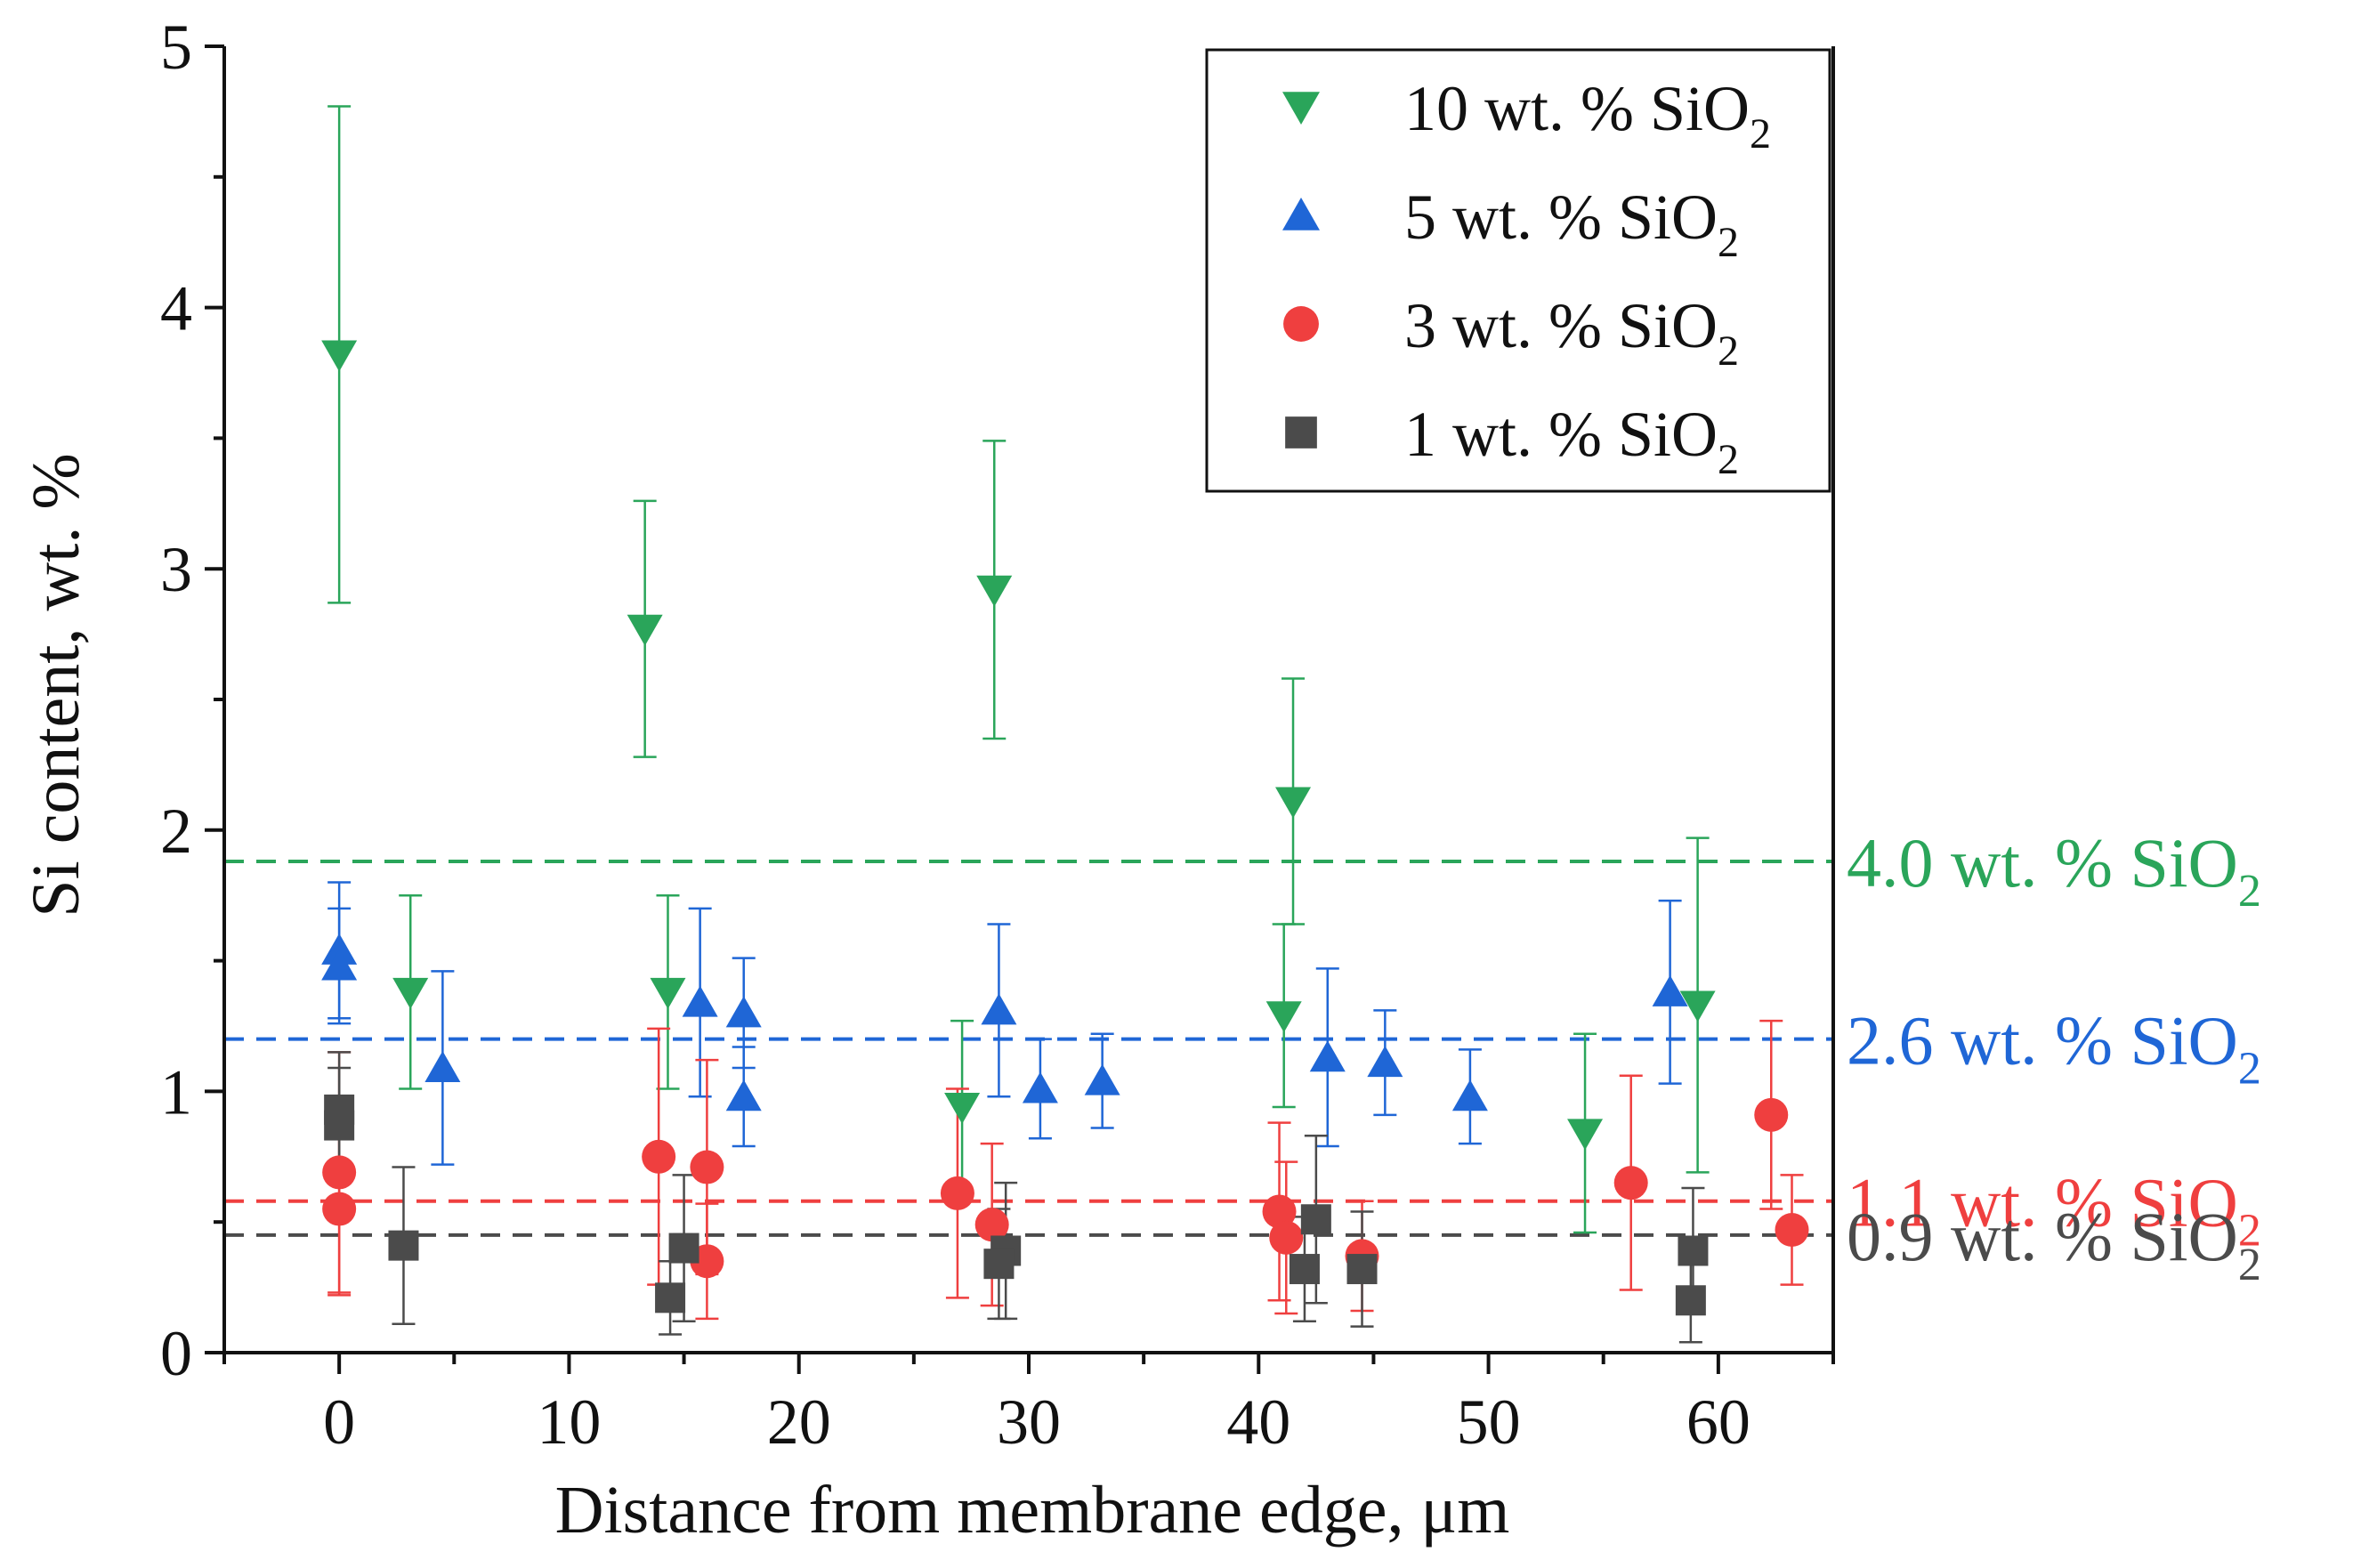 The width and height of the screenshot is (2369, 1568). I want to click on reference-label: 1.1 wt. % SiO2, so click(2054, 1210).